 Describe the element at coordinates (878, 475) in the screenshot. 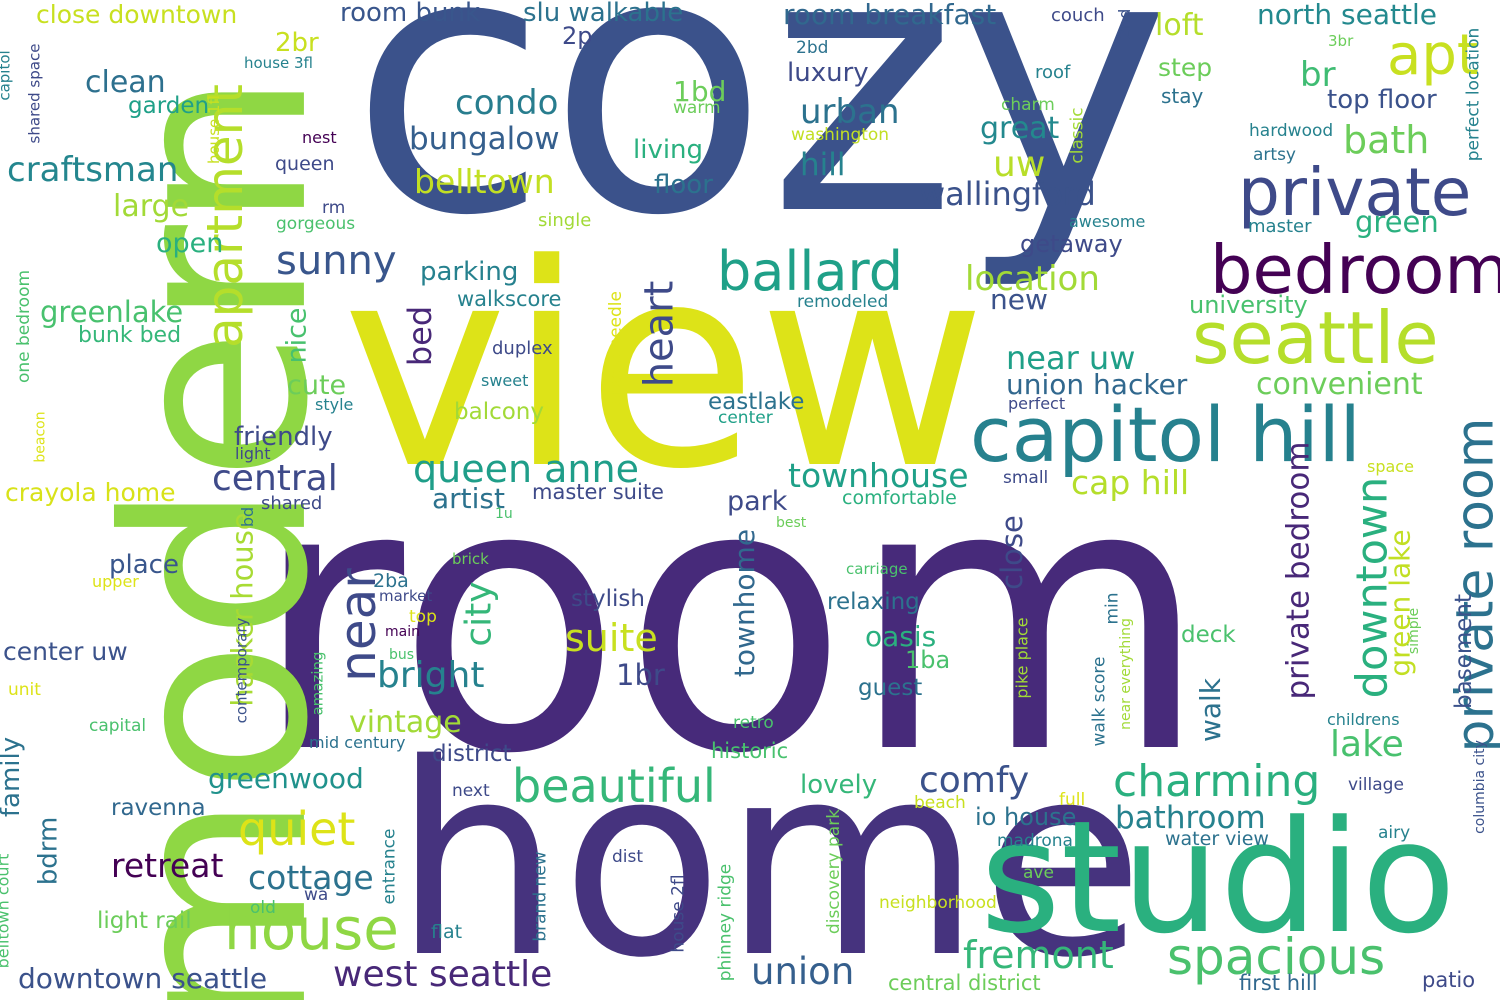

I see `word: townhouse` at that location.